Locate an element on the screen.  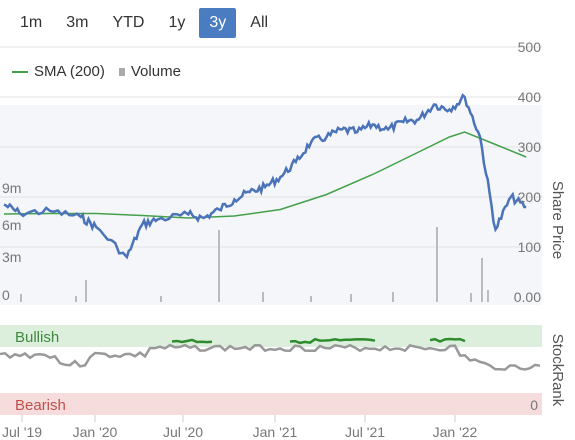
volume-tick-label: 3m is located at coordinates (11, 257).